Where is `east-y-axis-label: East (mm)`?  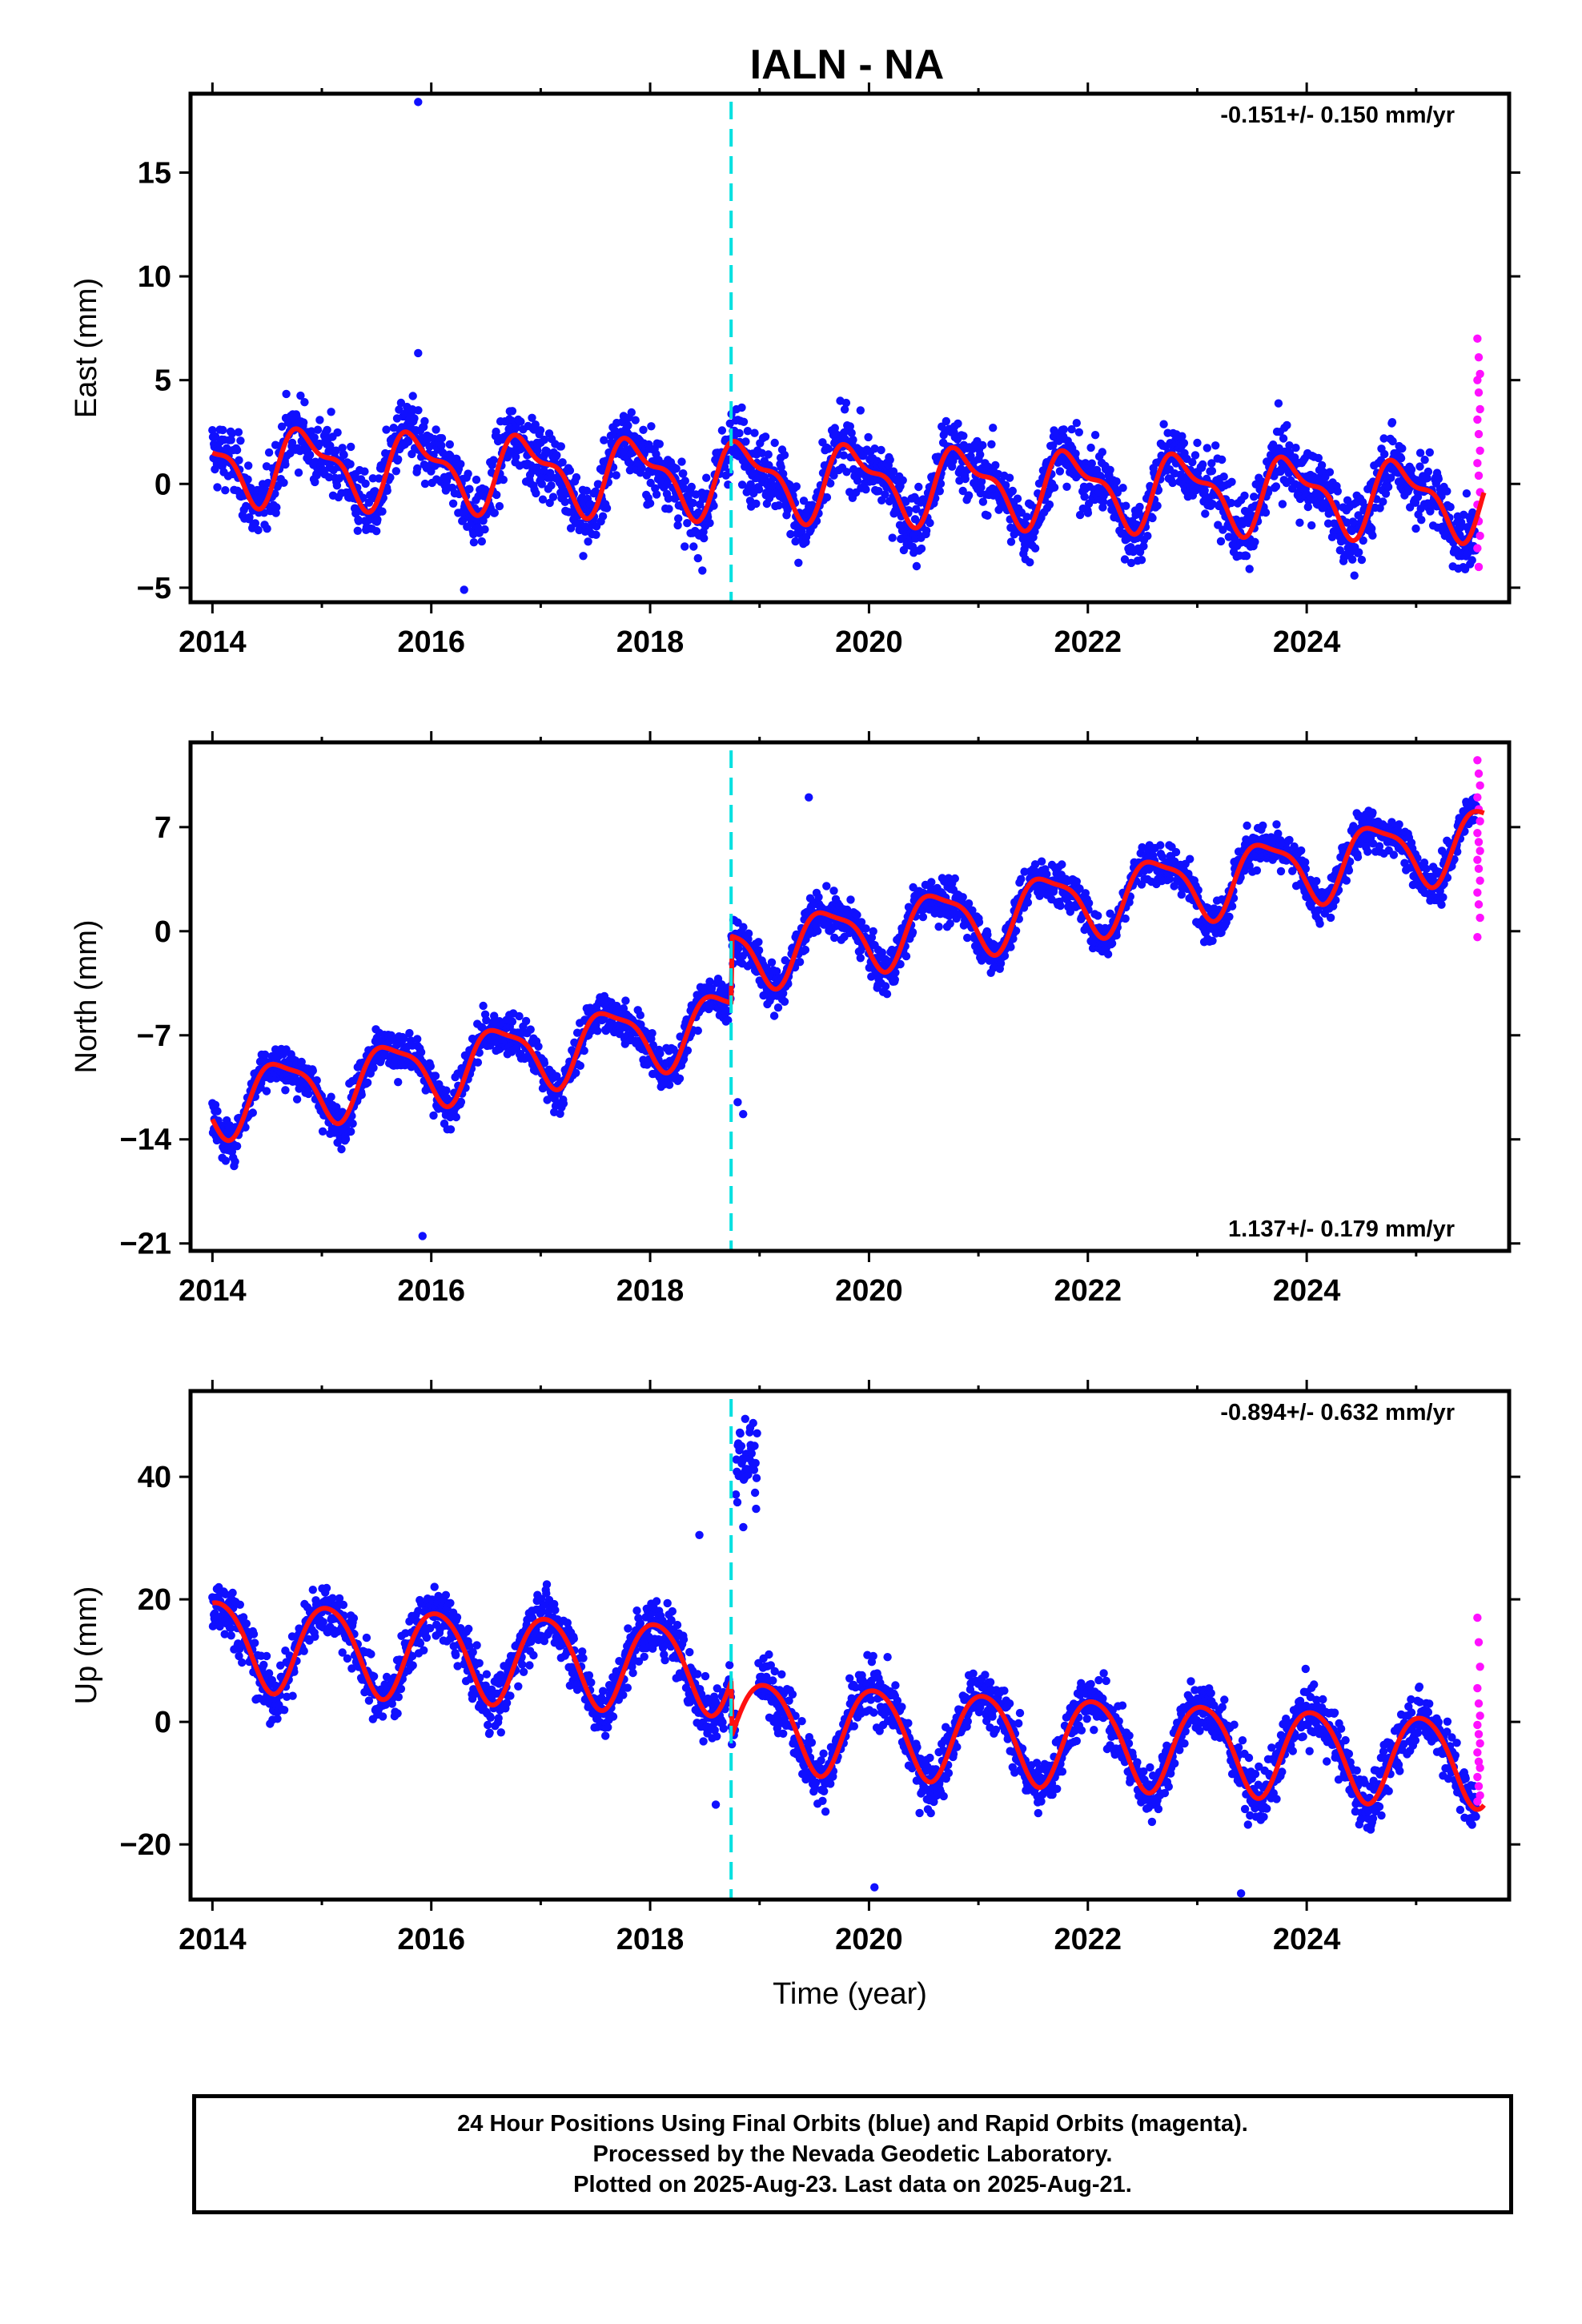 east-y-axis-label: East (mm) is located at coordinates (86, 348).